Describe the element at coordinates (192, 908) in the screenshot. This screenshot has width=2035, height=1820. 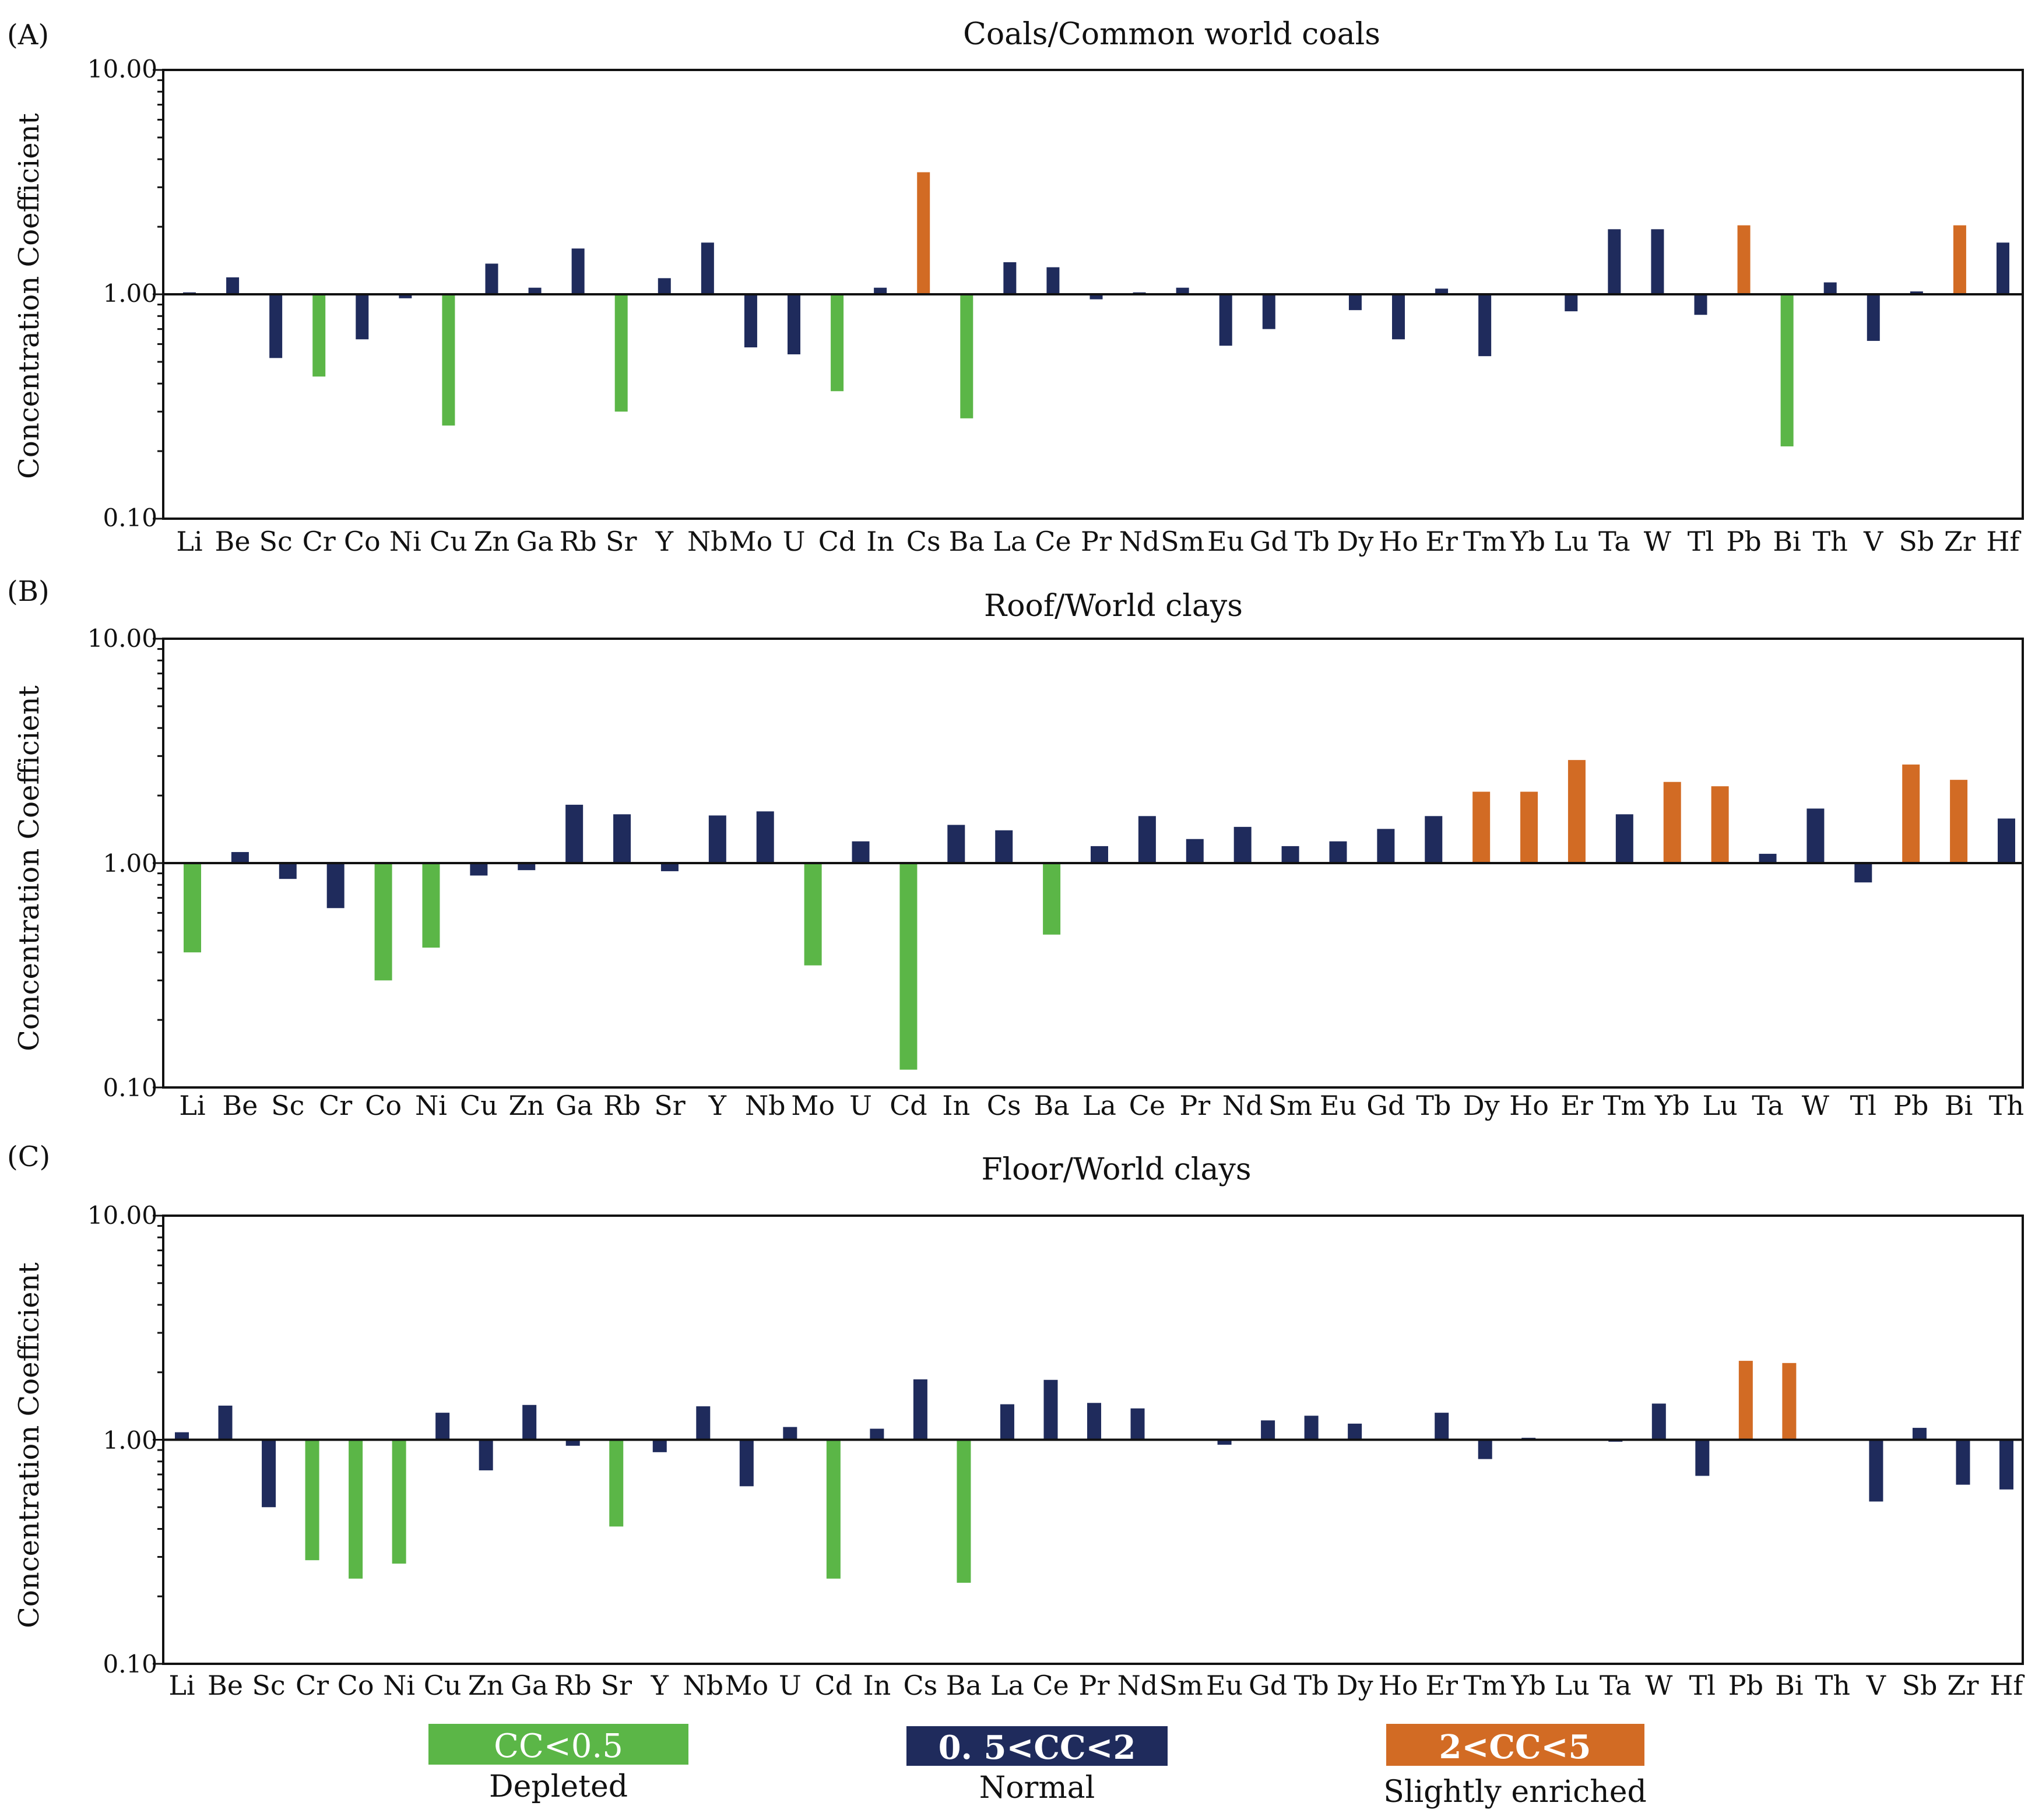
I see `bar-li` at that location.